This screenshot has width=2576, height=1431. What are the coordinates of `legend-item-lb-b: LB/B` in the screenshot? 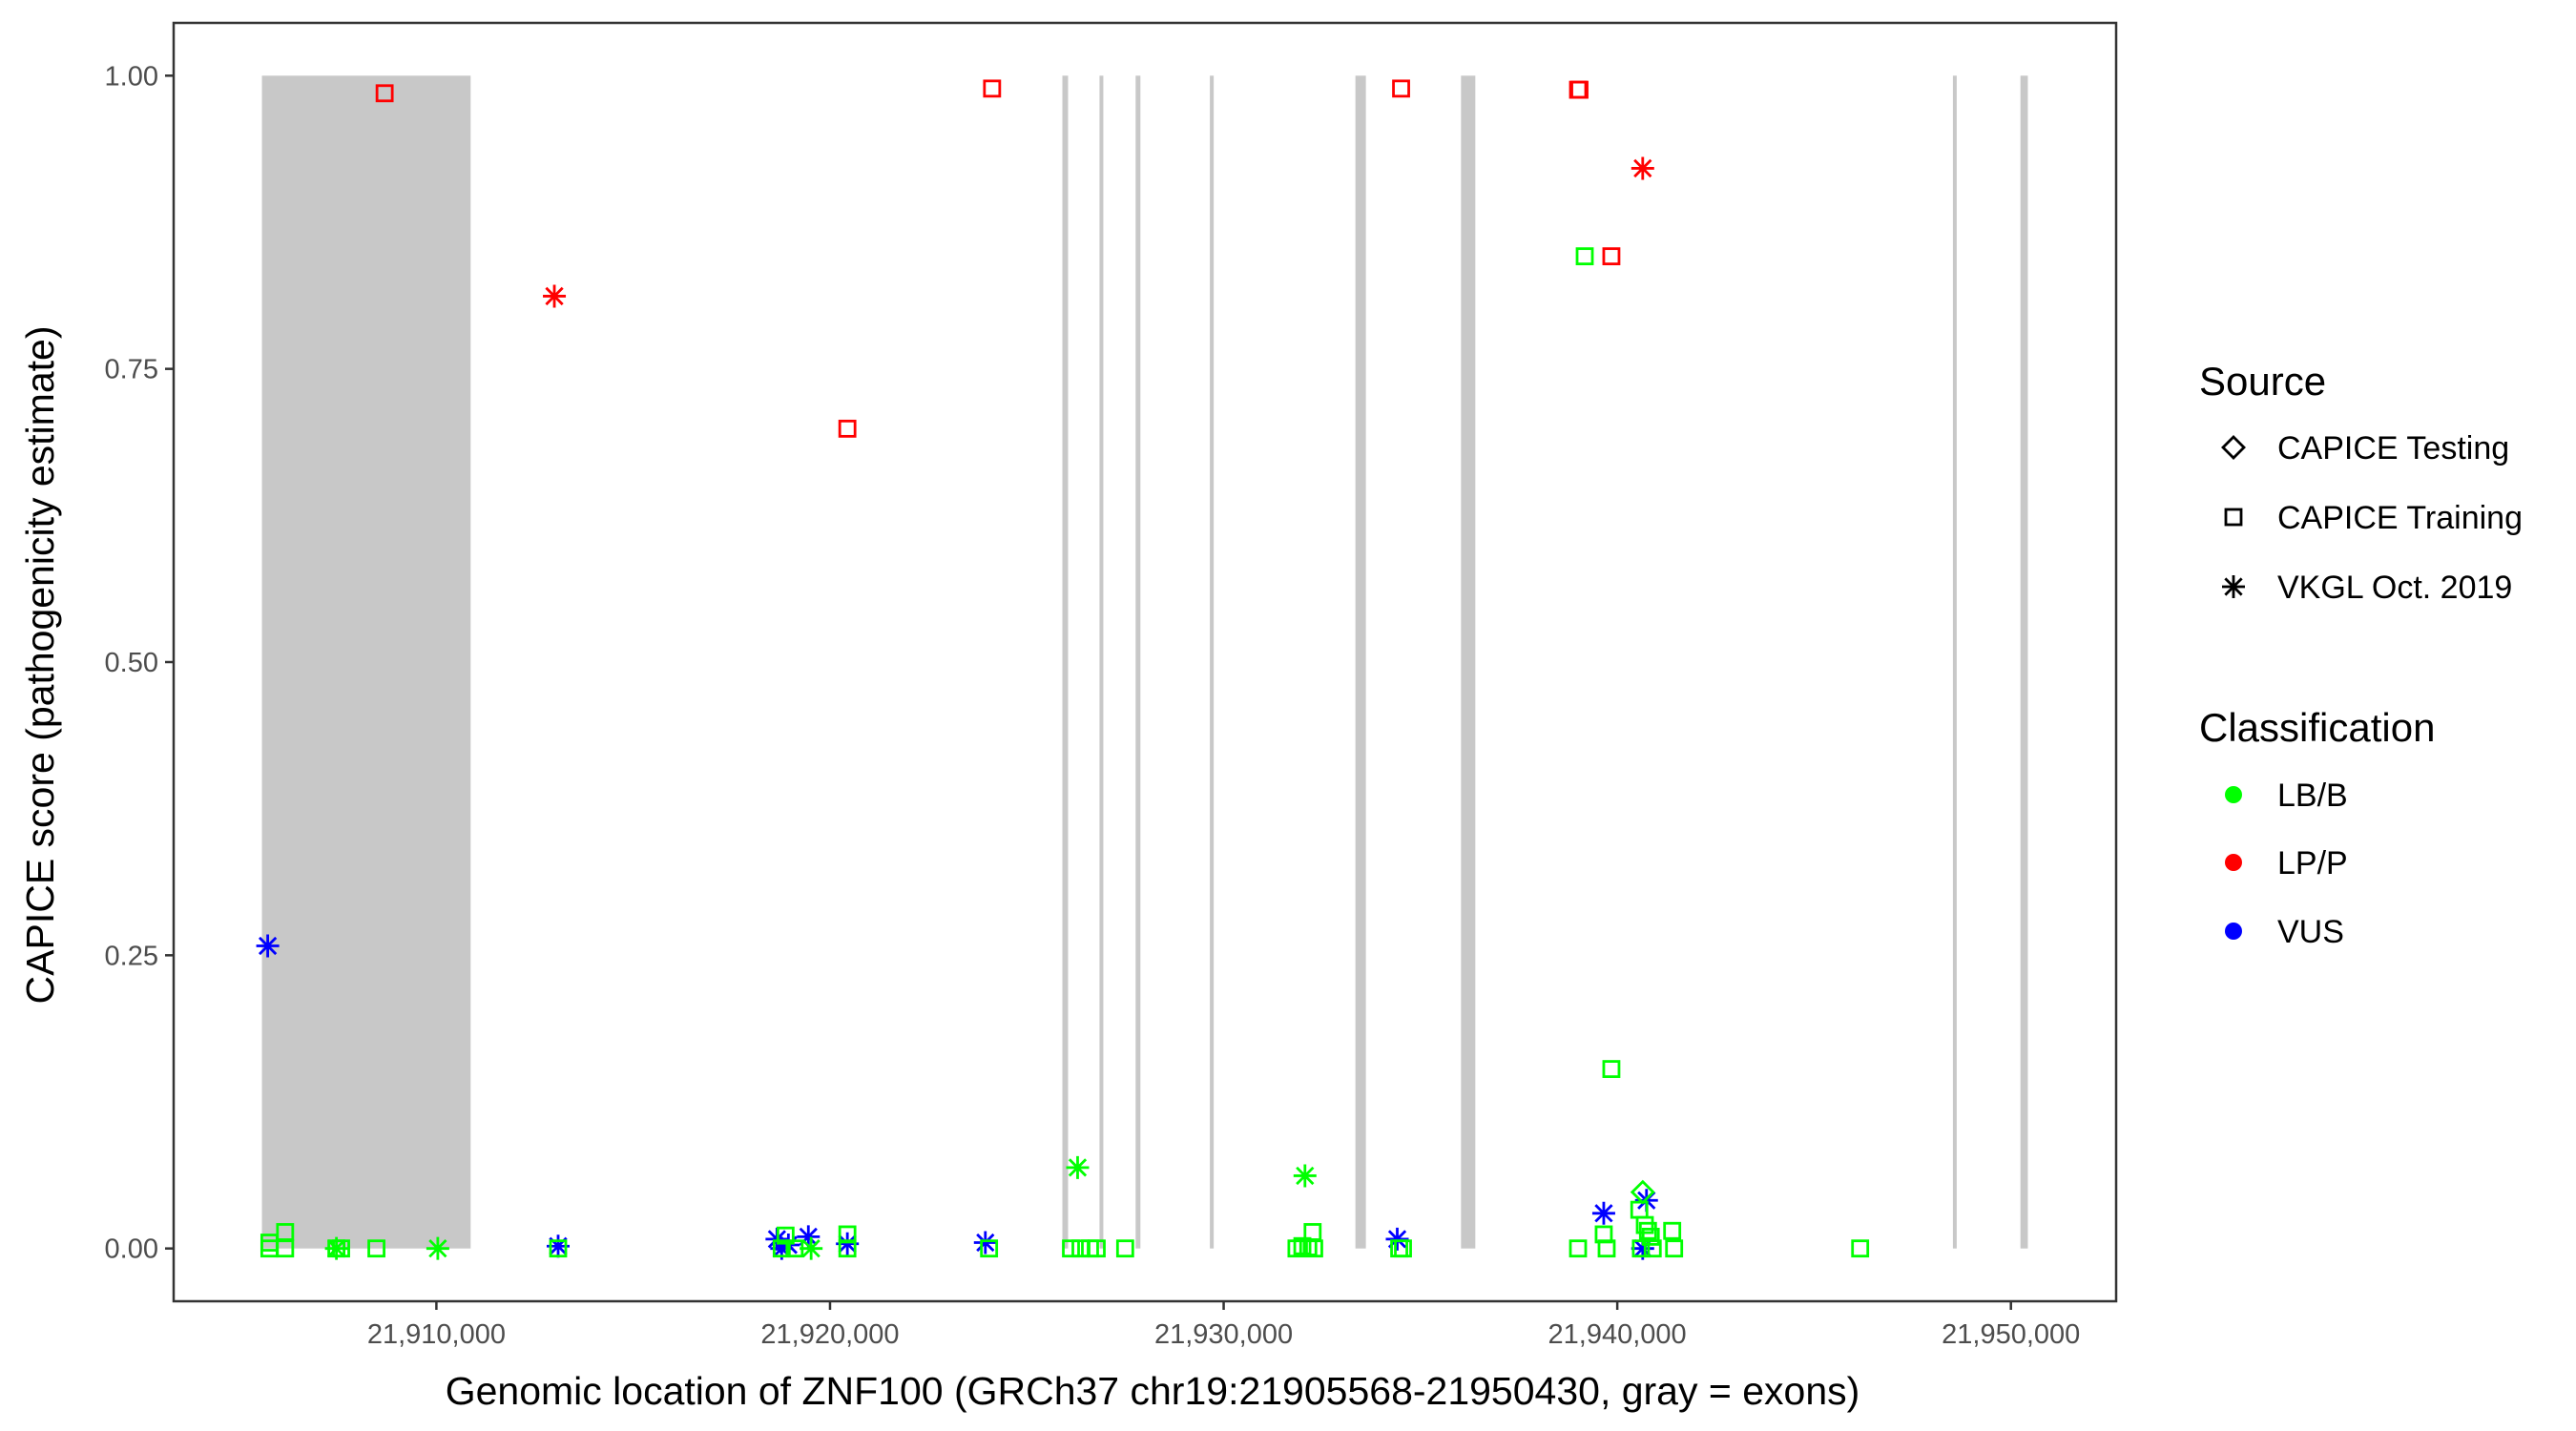 It's located at (2286, 796).